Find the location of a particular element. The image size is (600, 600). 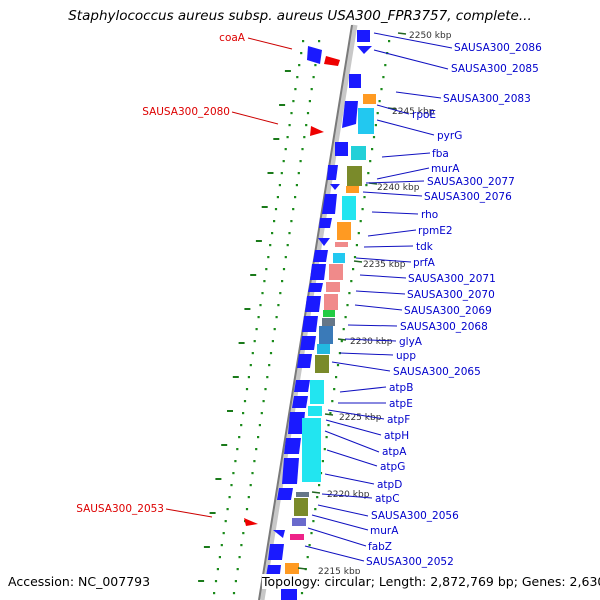

feature-steel is located at coordinates (326, 335).